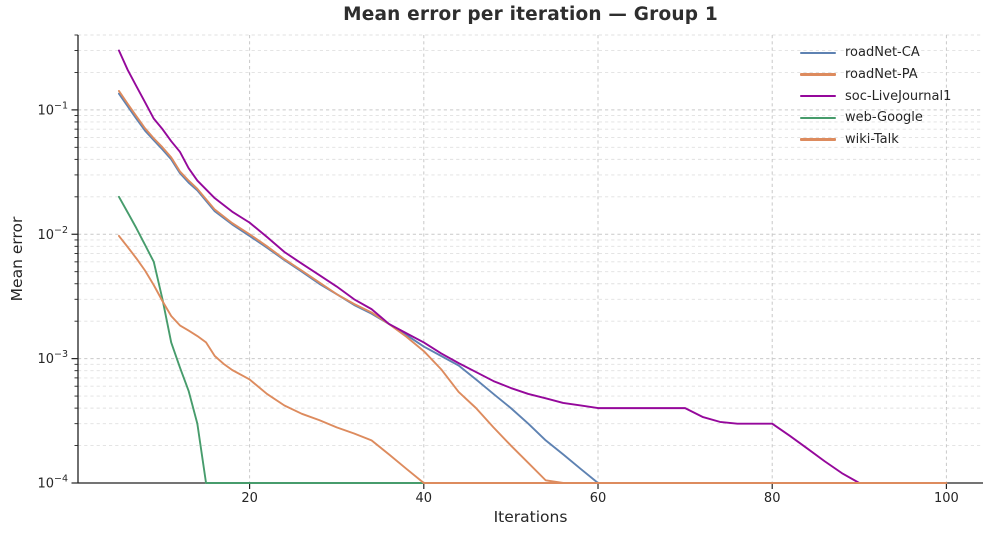 The width and height of the screenshot is (996, 539). What do you see at coordinates (530, 14) in the screenshot?
I see `chart-title: Mean error per iteration — Group 1` at bounding box center [530, 14].